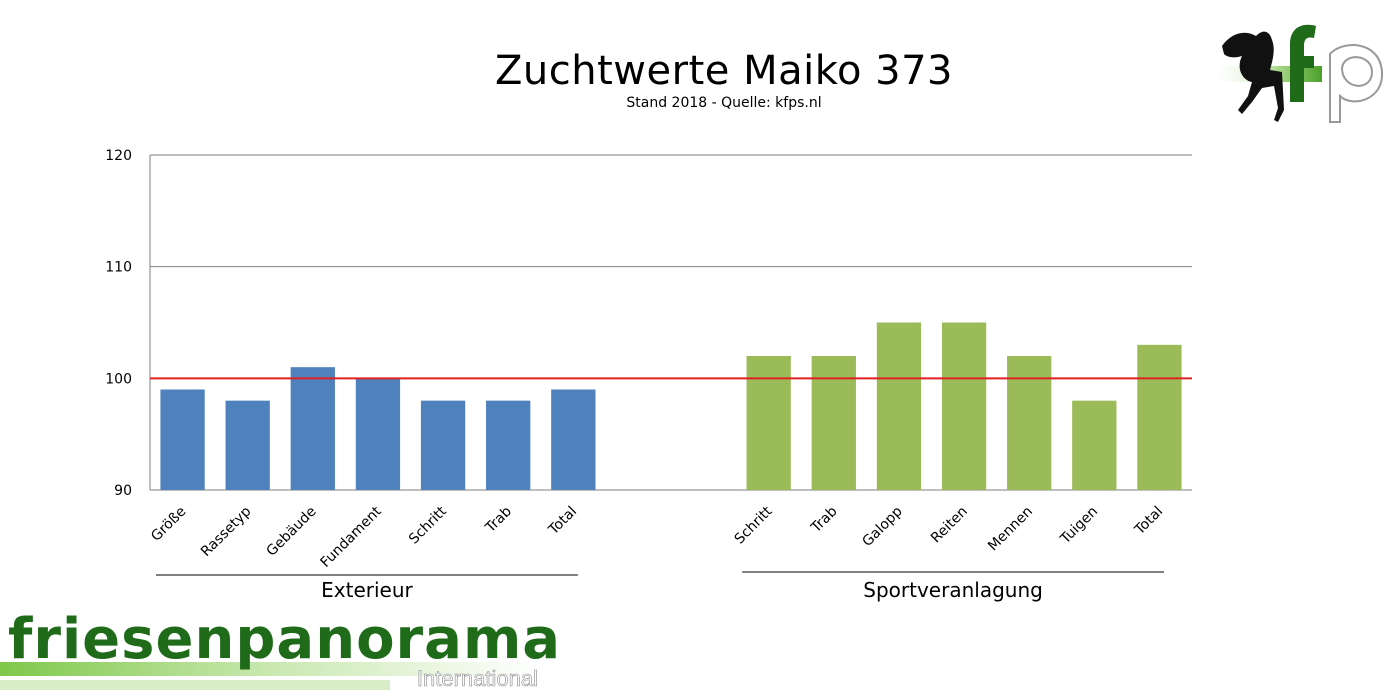 Image resolution: width=1400 pixels, height=700 pixels. Describe the element at coordinates (477, 678) in the screenshot. I see `international-wordmark: International` at that location.